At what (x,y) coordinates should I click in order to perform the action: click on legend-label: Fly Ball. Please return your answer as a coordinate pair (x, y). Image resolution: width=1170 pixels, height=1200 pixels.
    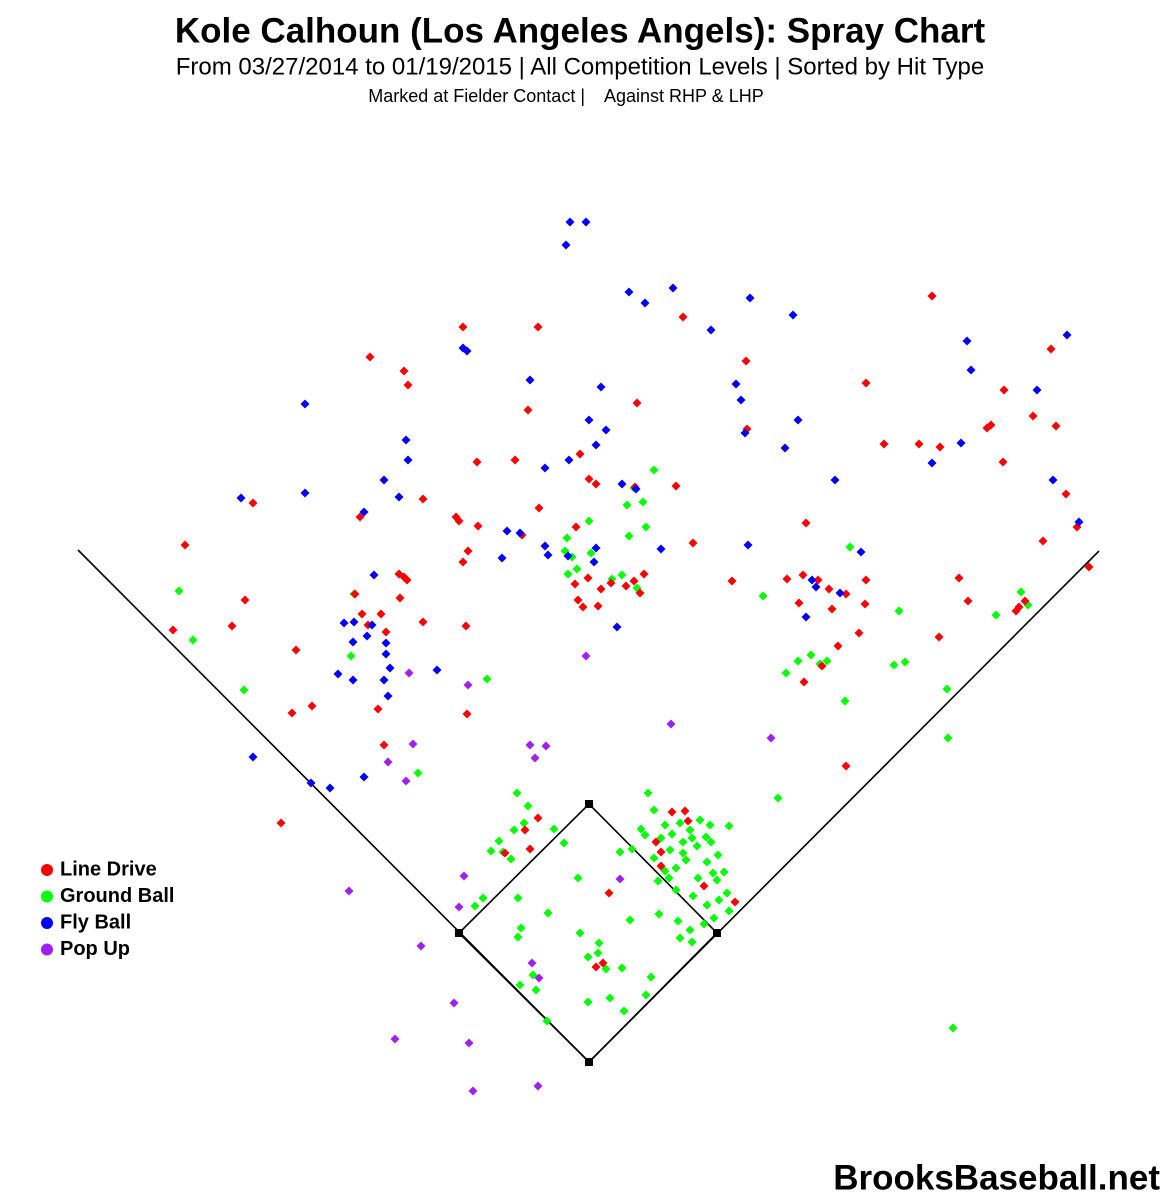
    Looking at the image, I should click on (95, 922).